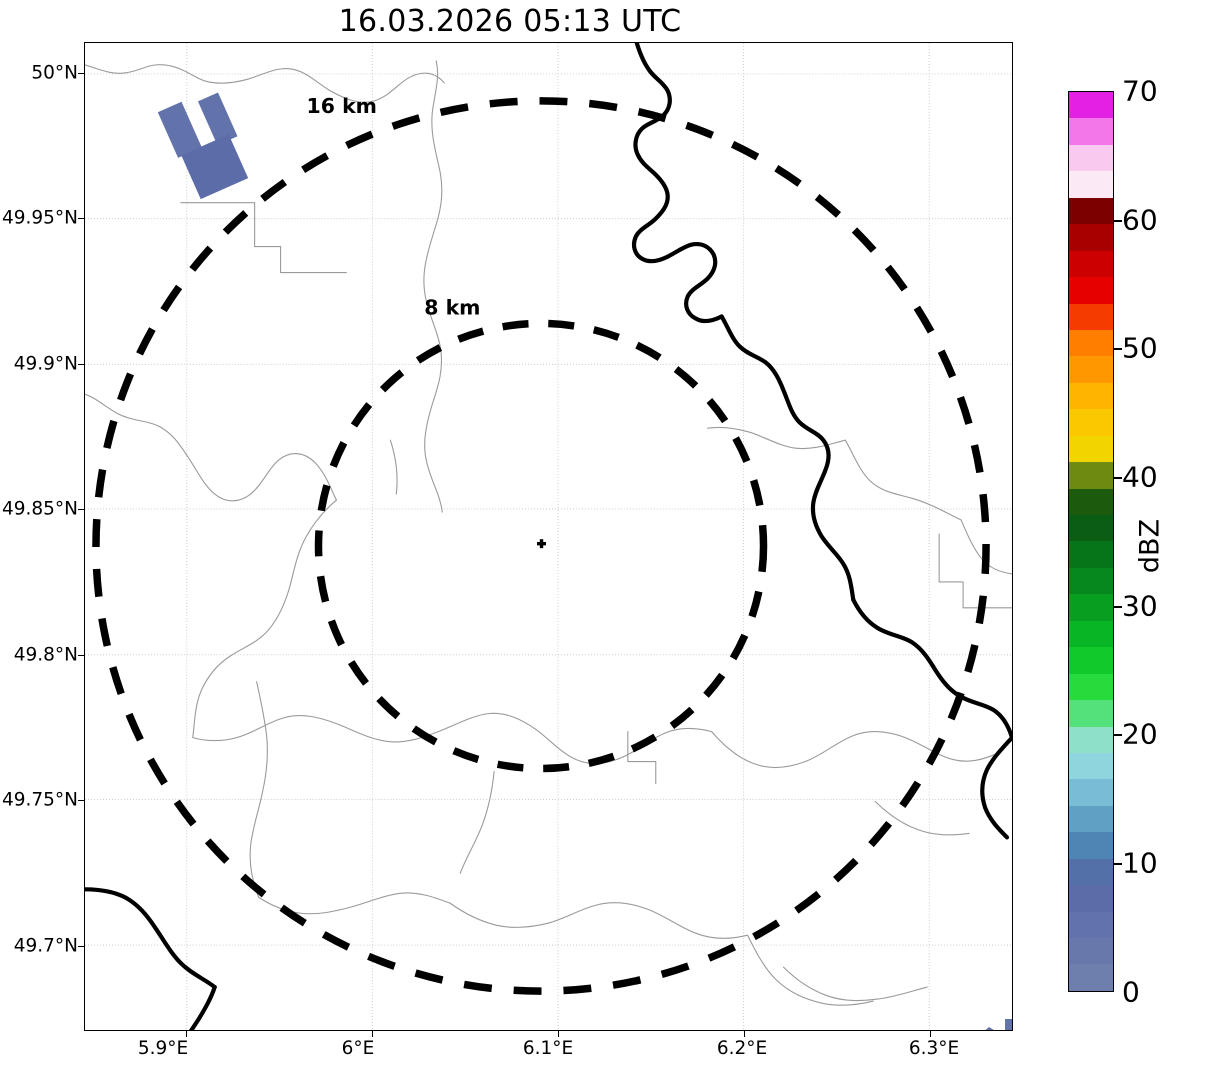 The height and width of the screenshot is (1069, 1207). I want to click on x-tick-label: 6°E, so click(358, 1048).